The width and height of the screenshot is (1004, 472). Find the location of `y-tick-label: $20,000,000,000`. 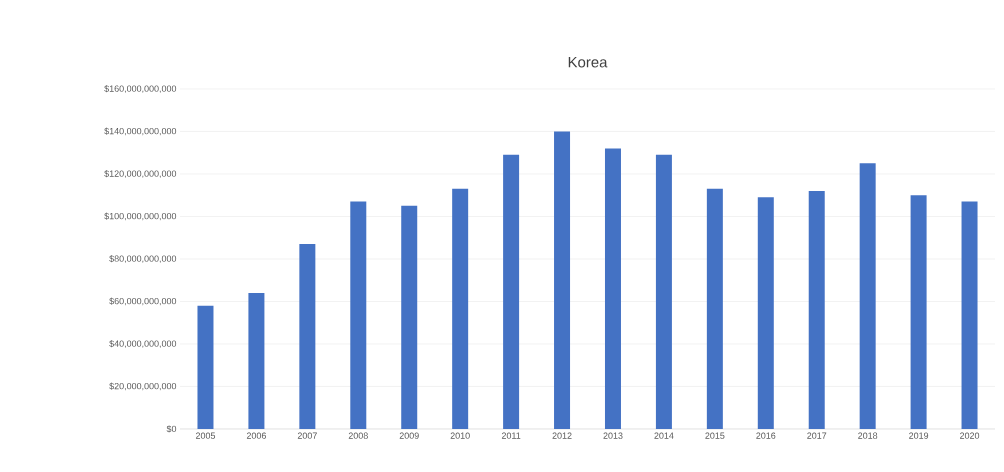

y-tick-label: $20,000,000,000 is located at coordinates (143, 386).